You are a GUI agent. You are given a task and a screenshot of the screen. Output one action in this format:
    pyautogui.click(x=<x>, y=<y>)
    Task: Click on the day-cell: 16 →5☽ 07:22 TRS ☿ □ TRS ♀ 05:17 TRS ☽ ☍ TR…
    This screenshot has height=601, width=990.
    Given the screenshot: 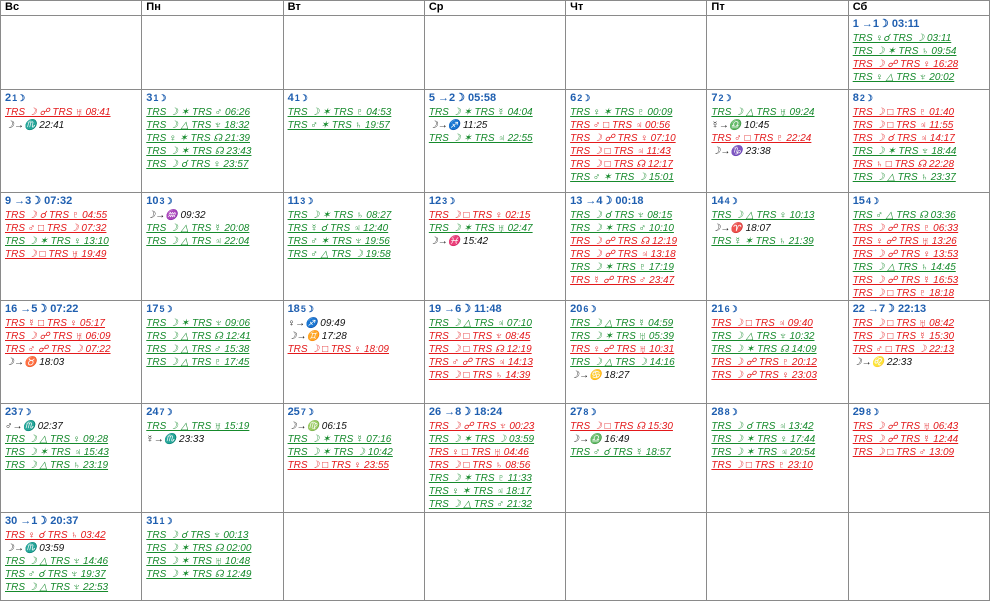 What is the action you would take?
    pyautogui.click(x=71, y=352)
    